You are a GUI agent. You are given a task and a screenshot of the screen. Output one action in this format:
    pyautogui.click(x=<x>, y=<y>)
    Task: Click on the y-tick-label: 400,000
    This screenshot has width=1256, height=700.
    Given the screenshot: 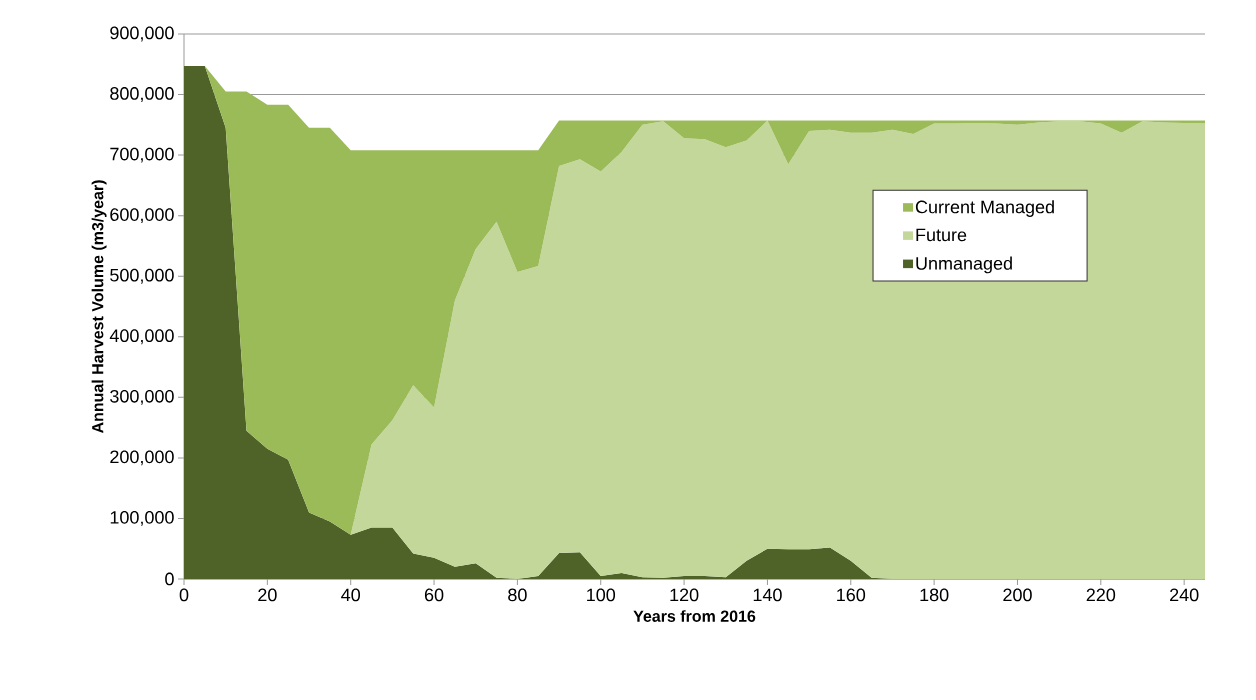 What is the action you would take?
    pyautogui.click(x=141, y=337)
    